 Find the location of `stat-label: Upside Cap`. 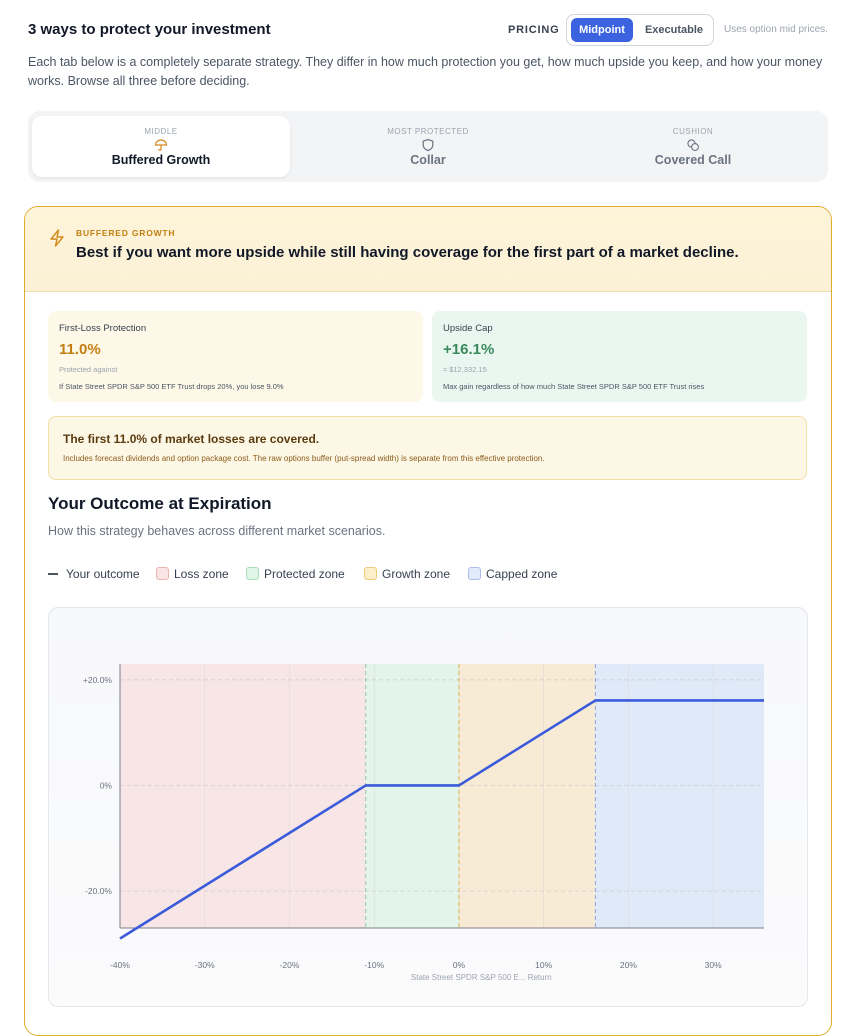

stat-label: Upside Cap is located at coordinates (468, 328).